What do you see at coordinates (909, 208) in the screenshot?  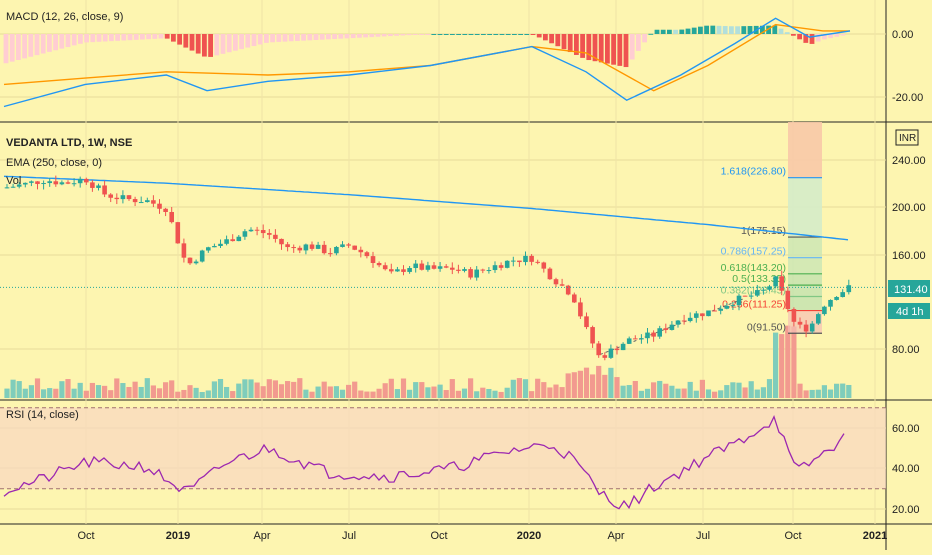 I see `price-tick-200: 200.00` at bounding box center [909, 208].